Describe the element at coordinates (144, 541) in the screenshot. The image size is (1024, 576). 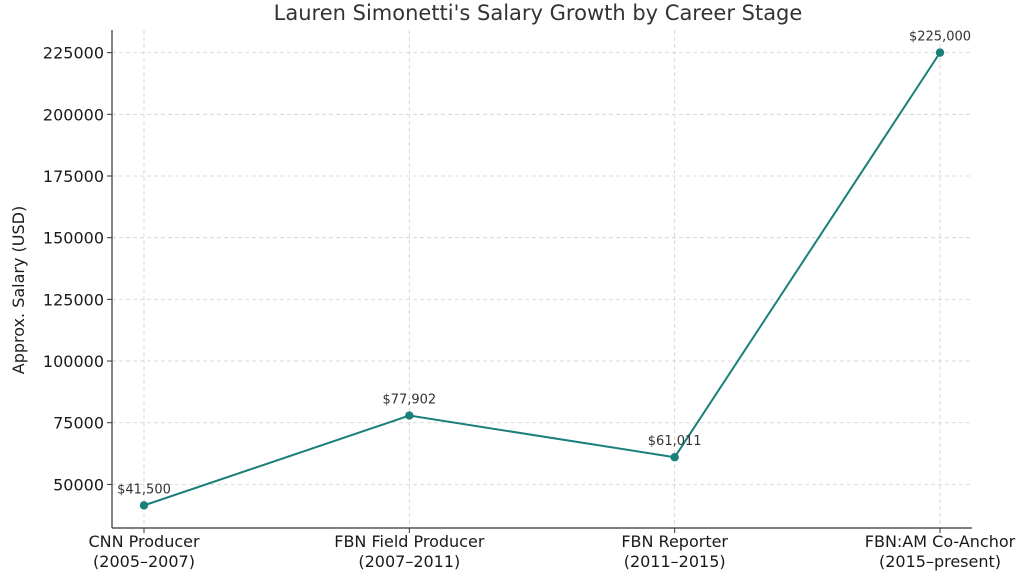
I see `x-tick-label-line: CNN Producer` at that location.